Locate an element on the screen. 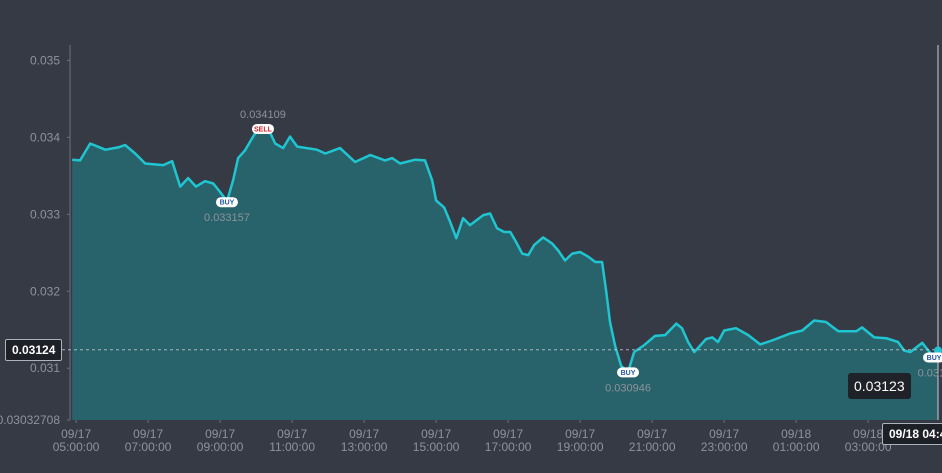 The height and width of the screenshot is (473, 942). y-tick-label: 0.033 is located at coordinates (45, 214).